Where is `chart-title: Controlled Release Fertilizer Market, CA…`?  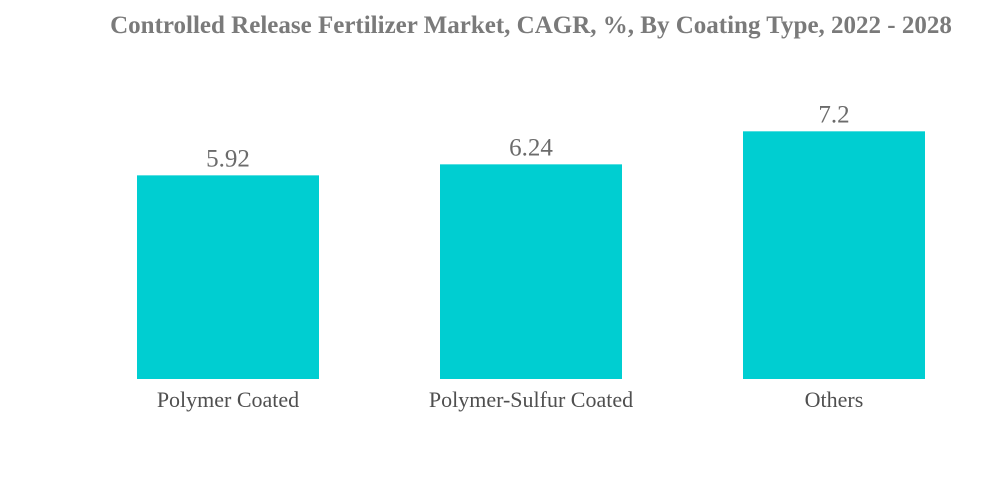
chart-title: Controlled Release Fertilizer Market, CA… is located at coordinates (531, 25).